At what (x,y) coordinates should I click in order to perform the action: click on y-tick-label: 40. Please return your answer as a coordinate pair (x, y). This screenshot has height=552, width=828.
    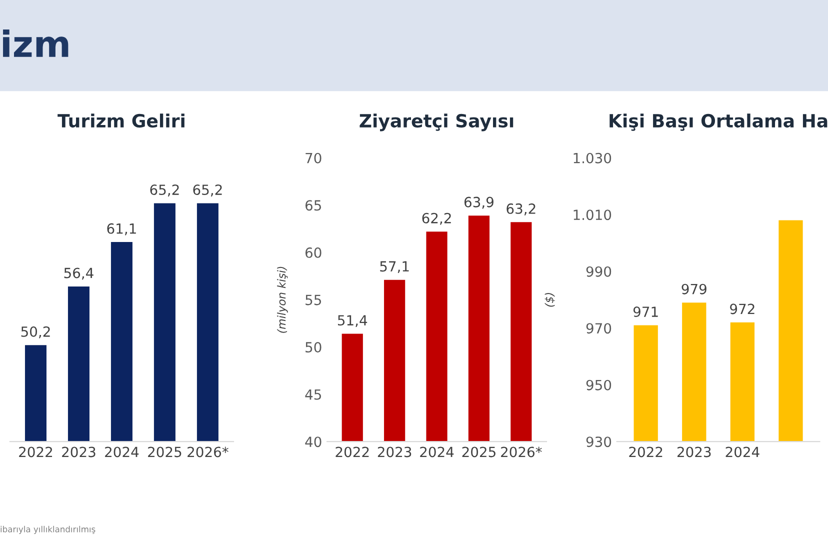
    Looking at the image, I should click on (313, 442).